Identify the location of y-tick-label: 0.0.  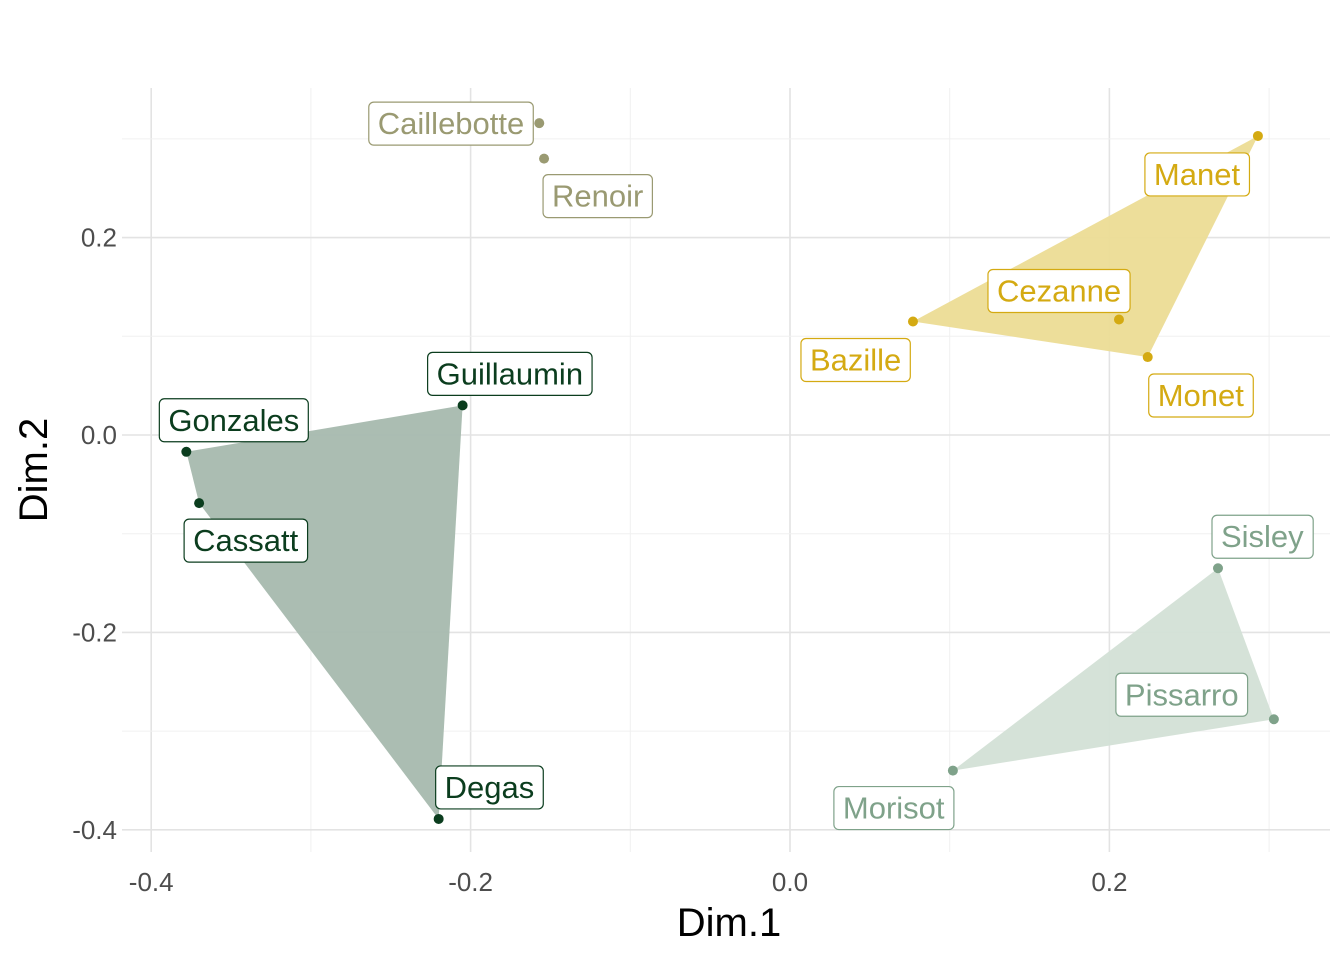
(99, 435).